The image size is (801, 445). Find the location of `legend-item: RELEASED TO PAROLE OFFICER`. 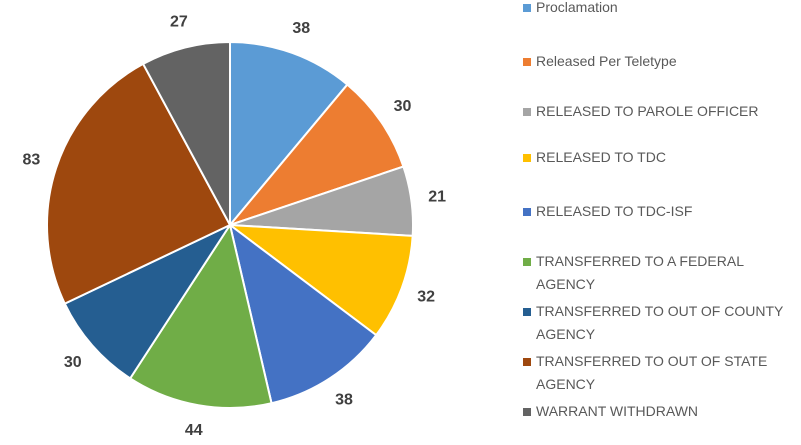

legend-item: RELEASED TO PAROLE OFFICER is located at coordinates (654, 111).